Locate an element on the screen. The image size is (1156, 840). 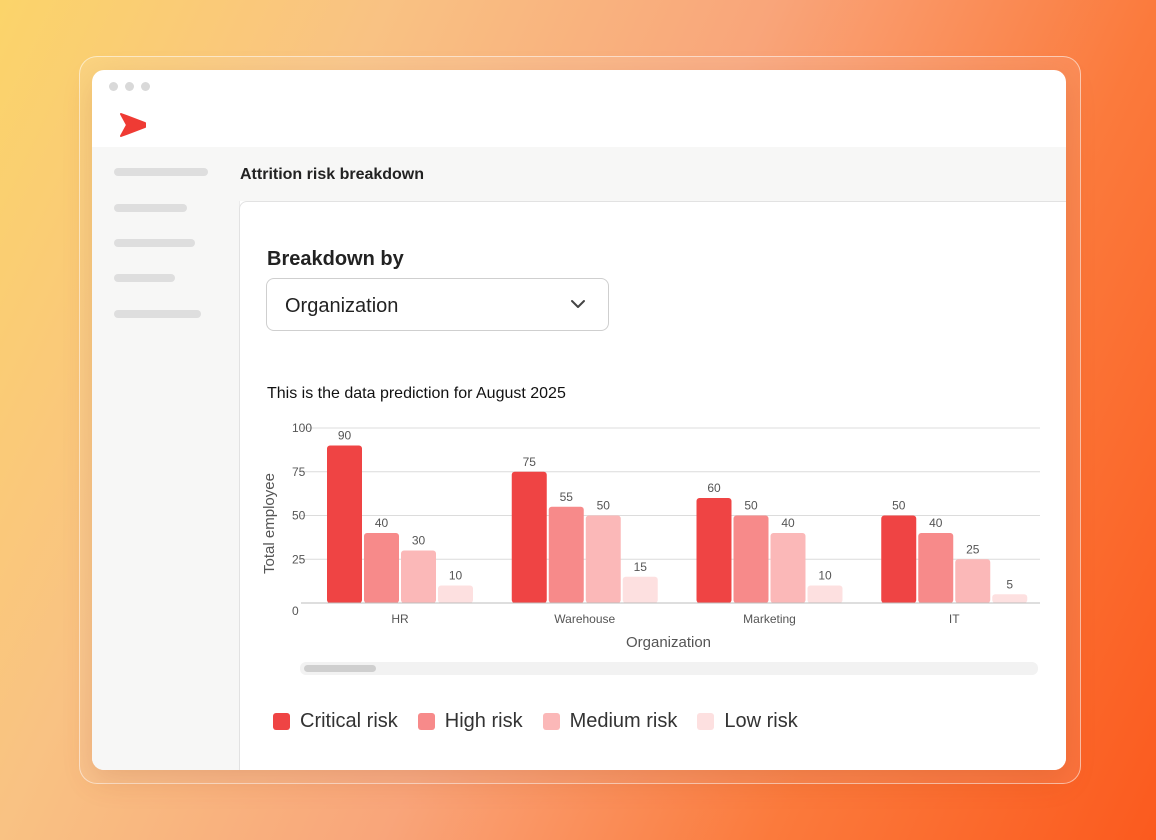
y-tick-label: 100 is located at coordinates (302, 428).